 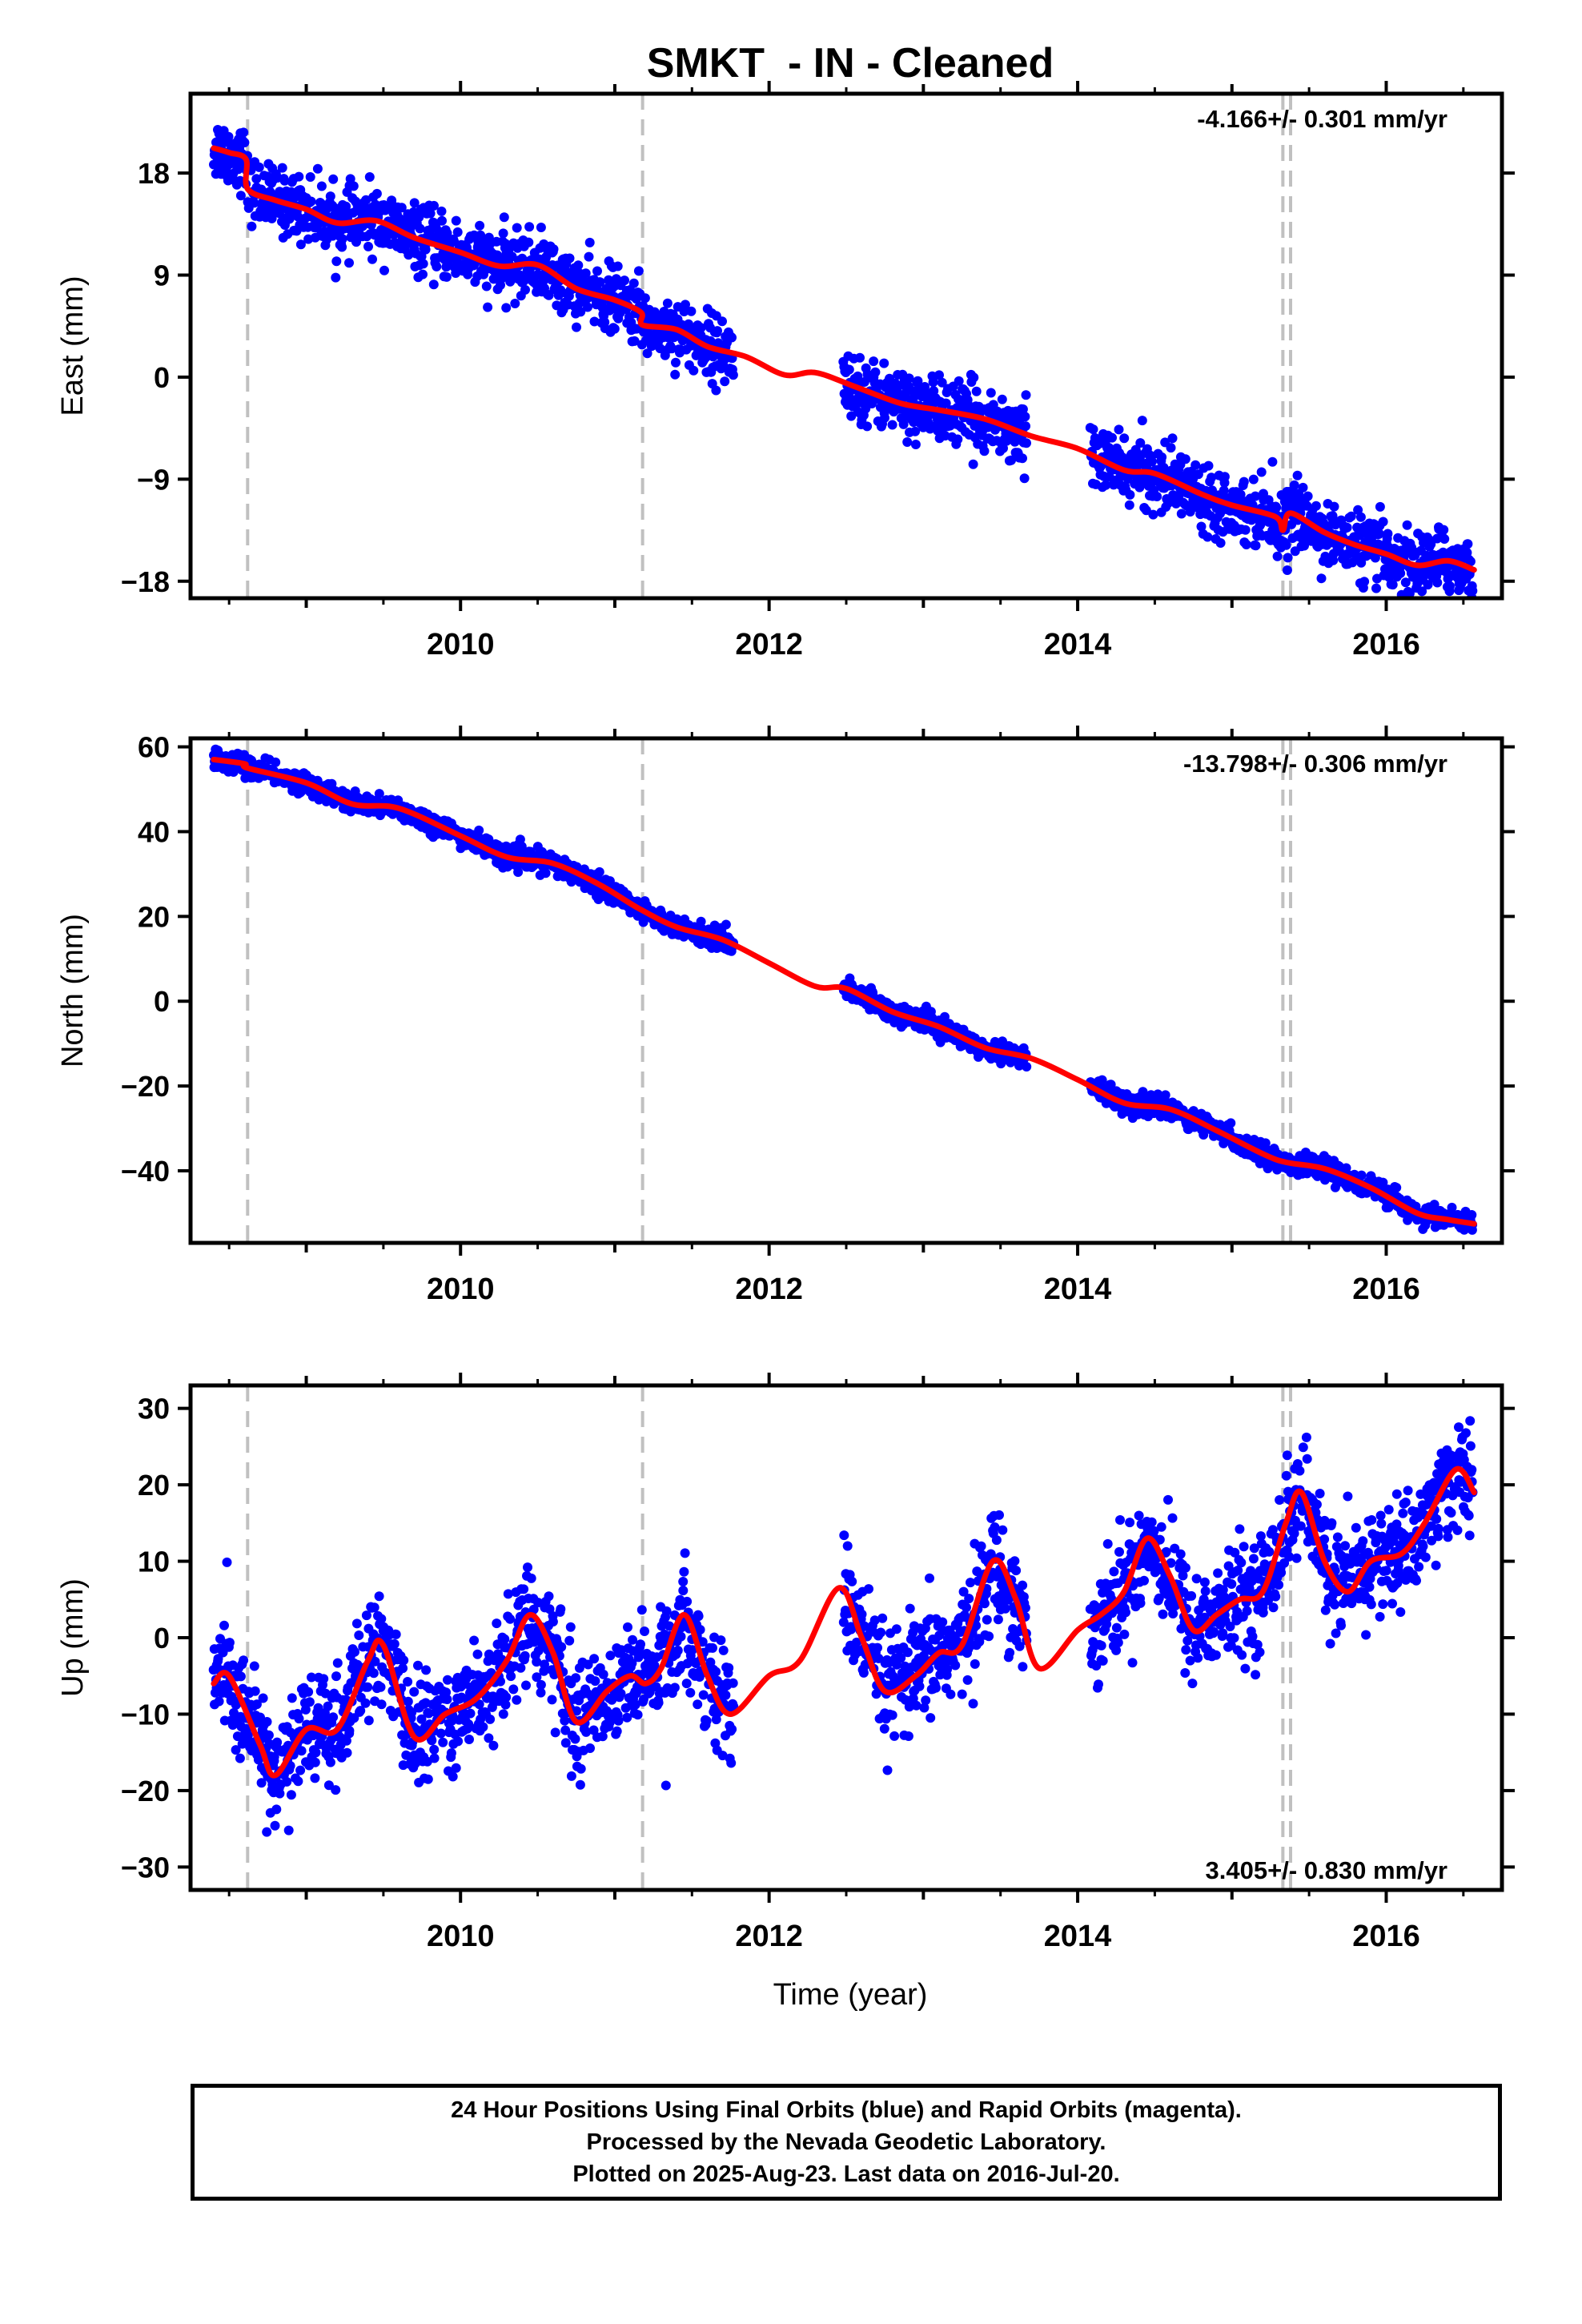 I want to click on x-tick-label: 2016, so click(x=1386, y=644).